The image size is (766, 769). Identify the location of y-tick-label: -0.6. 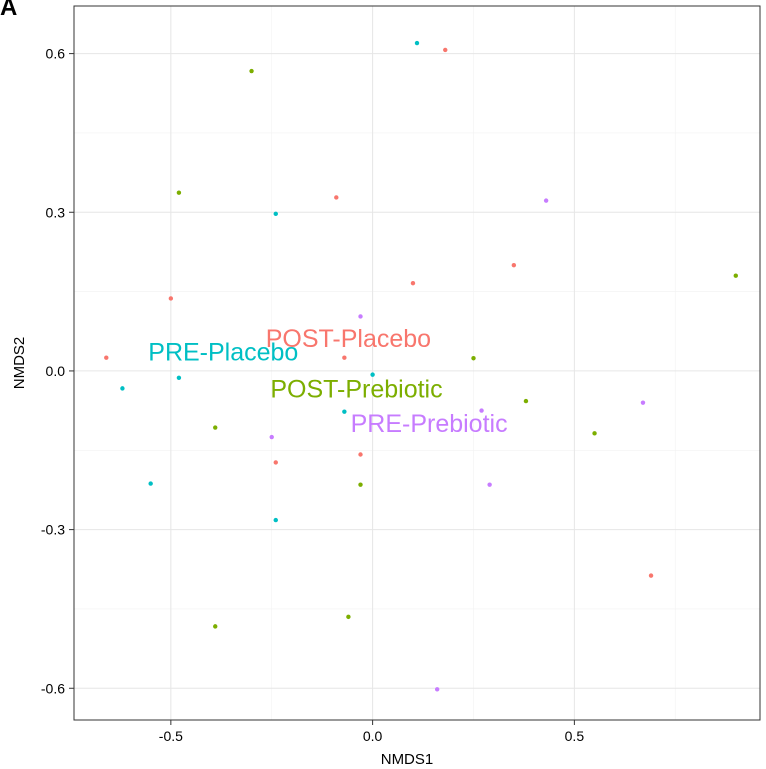
(53, 688).